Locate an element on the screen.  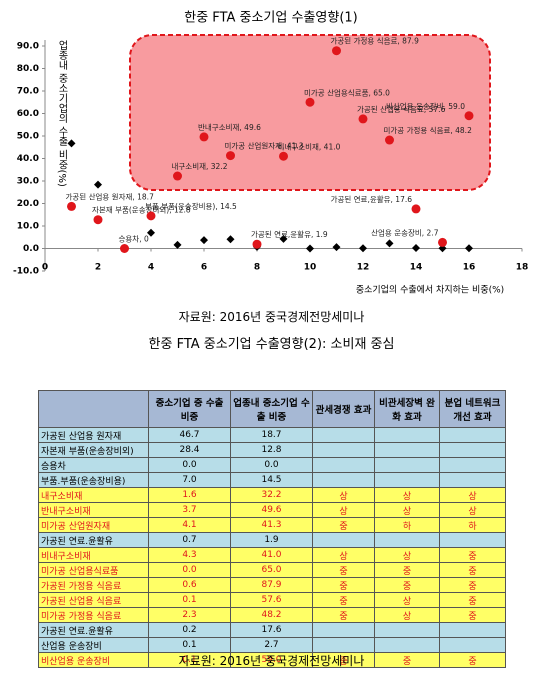
y-tick-label: 50.0 is located at coordinates (28, 137).